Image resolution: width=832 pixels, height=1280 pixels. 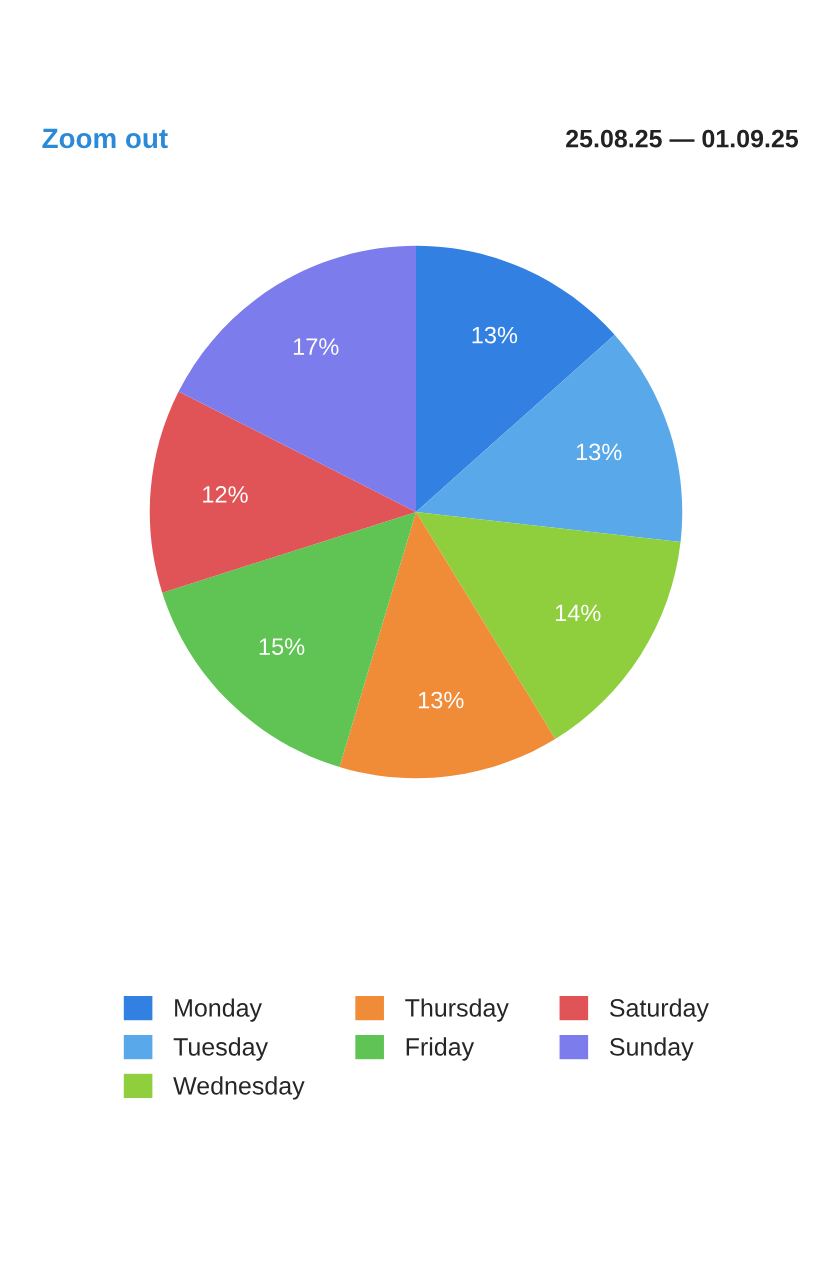 What do you see at coordinates (652, 1049) in the screenshot?
I see `legend-label: Sunday` at bounding box center [652, 1049].